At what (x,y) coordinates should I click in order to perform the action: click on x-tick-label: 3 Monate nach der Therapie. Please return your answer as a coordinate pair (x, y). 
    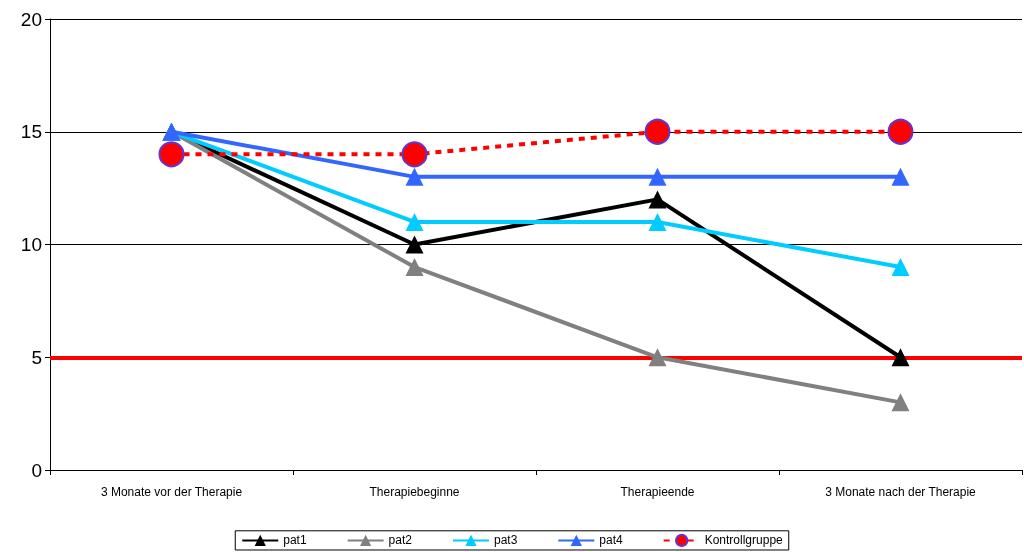
    Looking at the image, I should click on (901, 492).